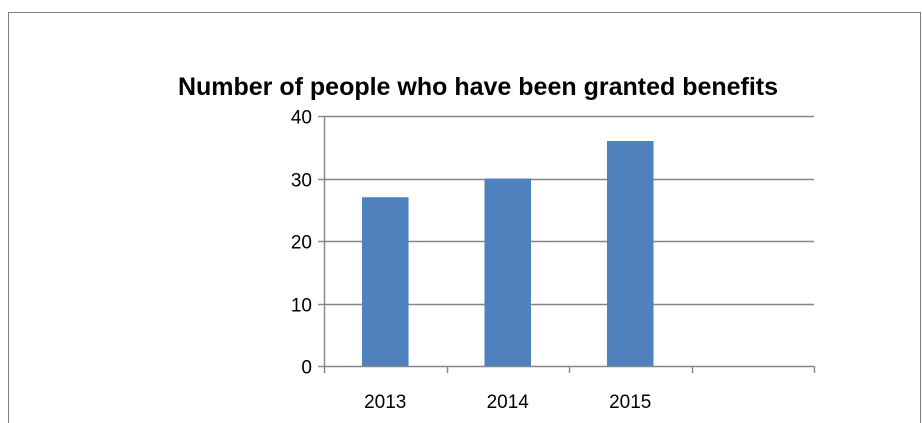  Describe the element at coordinates (630, 402) in the screenshot. I see `x-tick-label: 2015` at that location.